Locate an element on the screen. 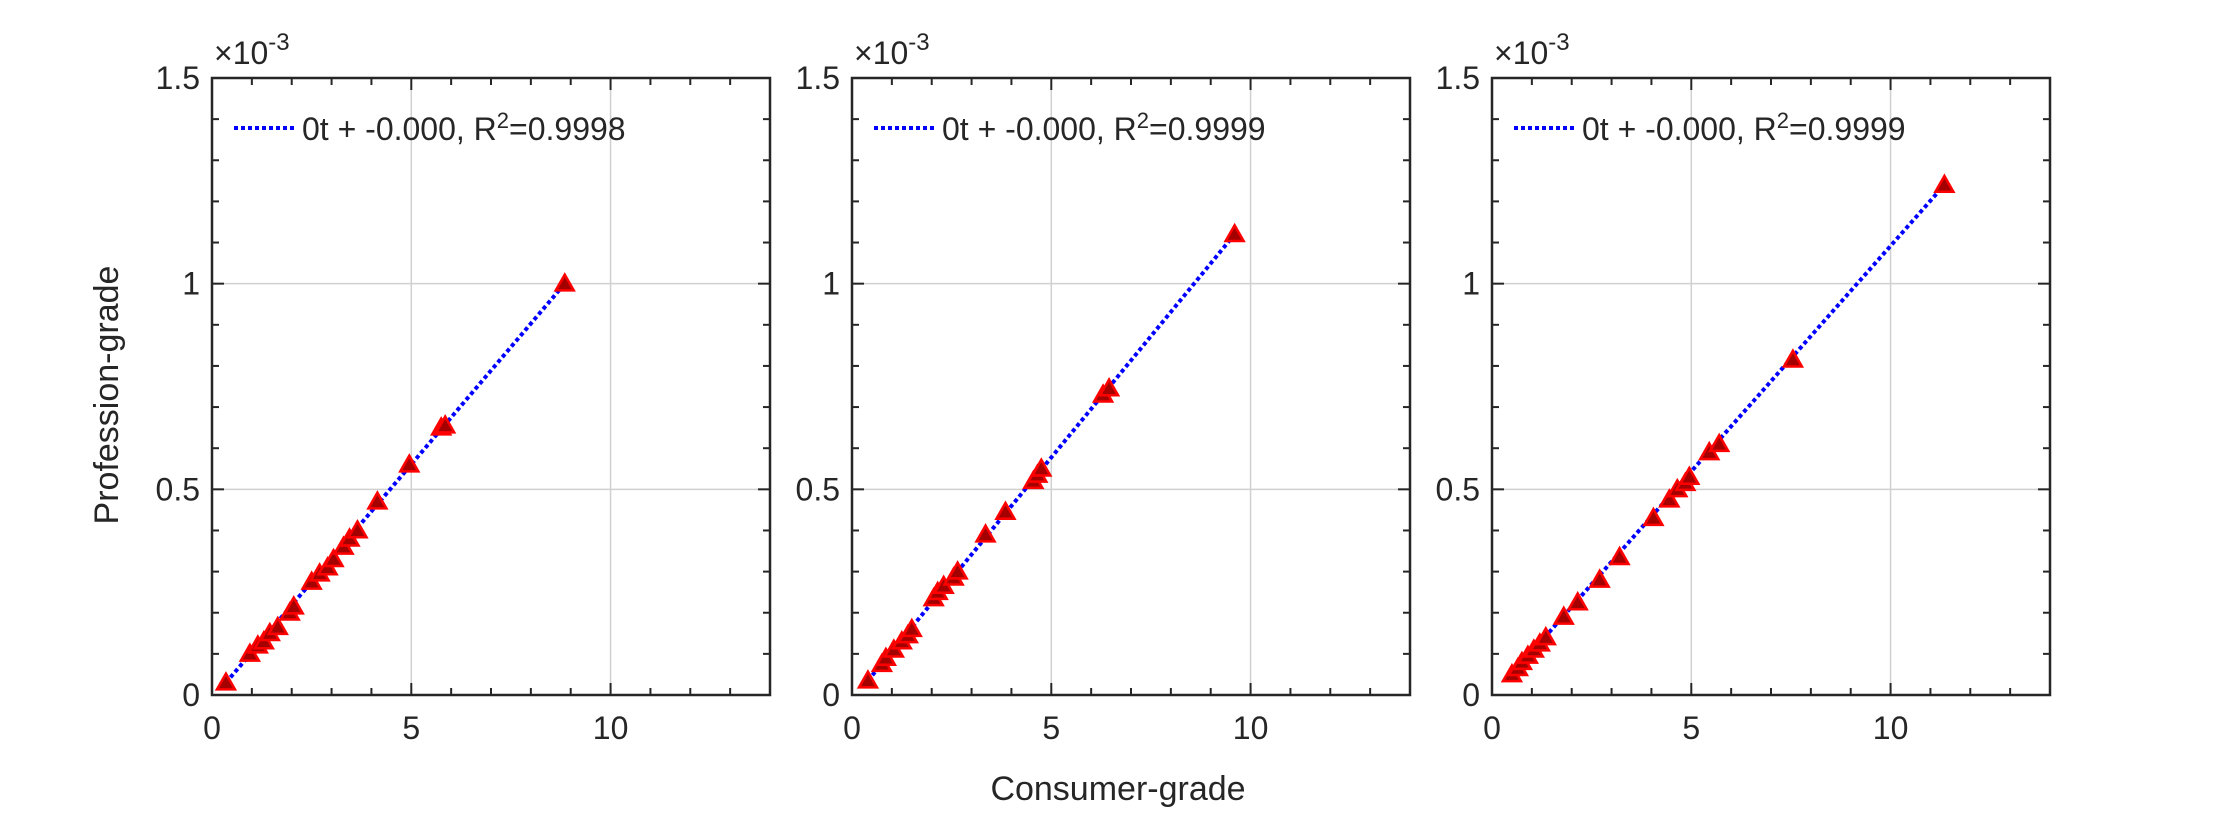 The width and height of the screenshot is (2233, 830). x-axis-title: Consumer-grade is located at coordinates (1117, 789).